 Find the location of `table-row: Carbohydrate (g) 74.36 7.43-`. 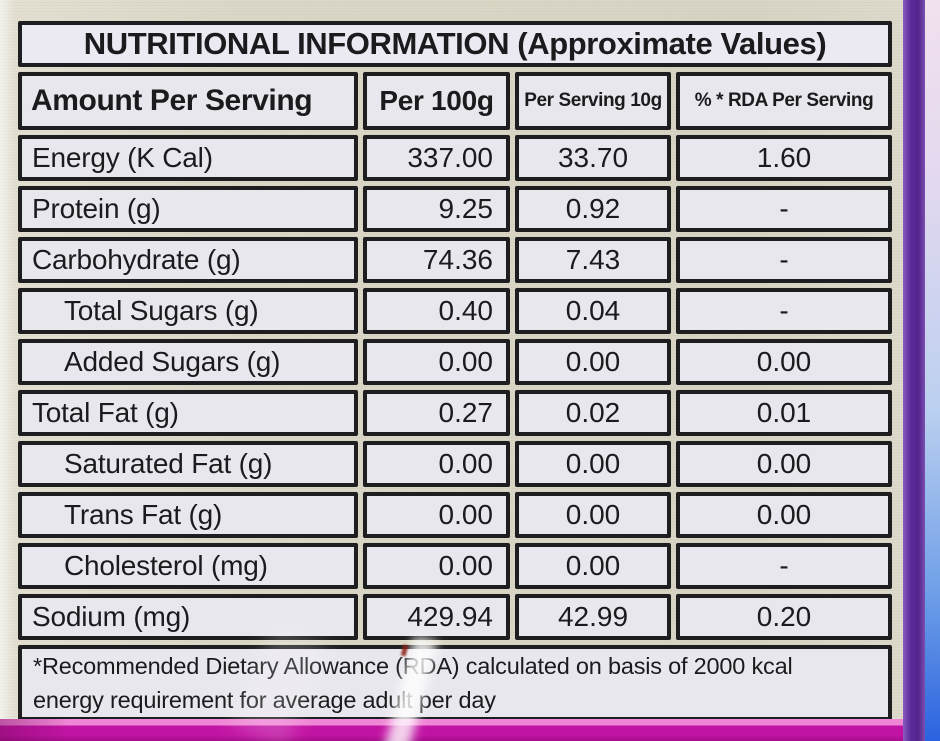

table-row: Carbohydrate (g) 74.36 7.43- is located at coordinates (455, 260).